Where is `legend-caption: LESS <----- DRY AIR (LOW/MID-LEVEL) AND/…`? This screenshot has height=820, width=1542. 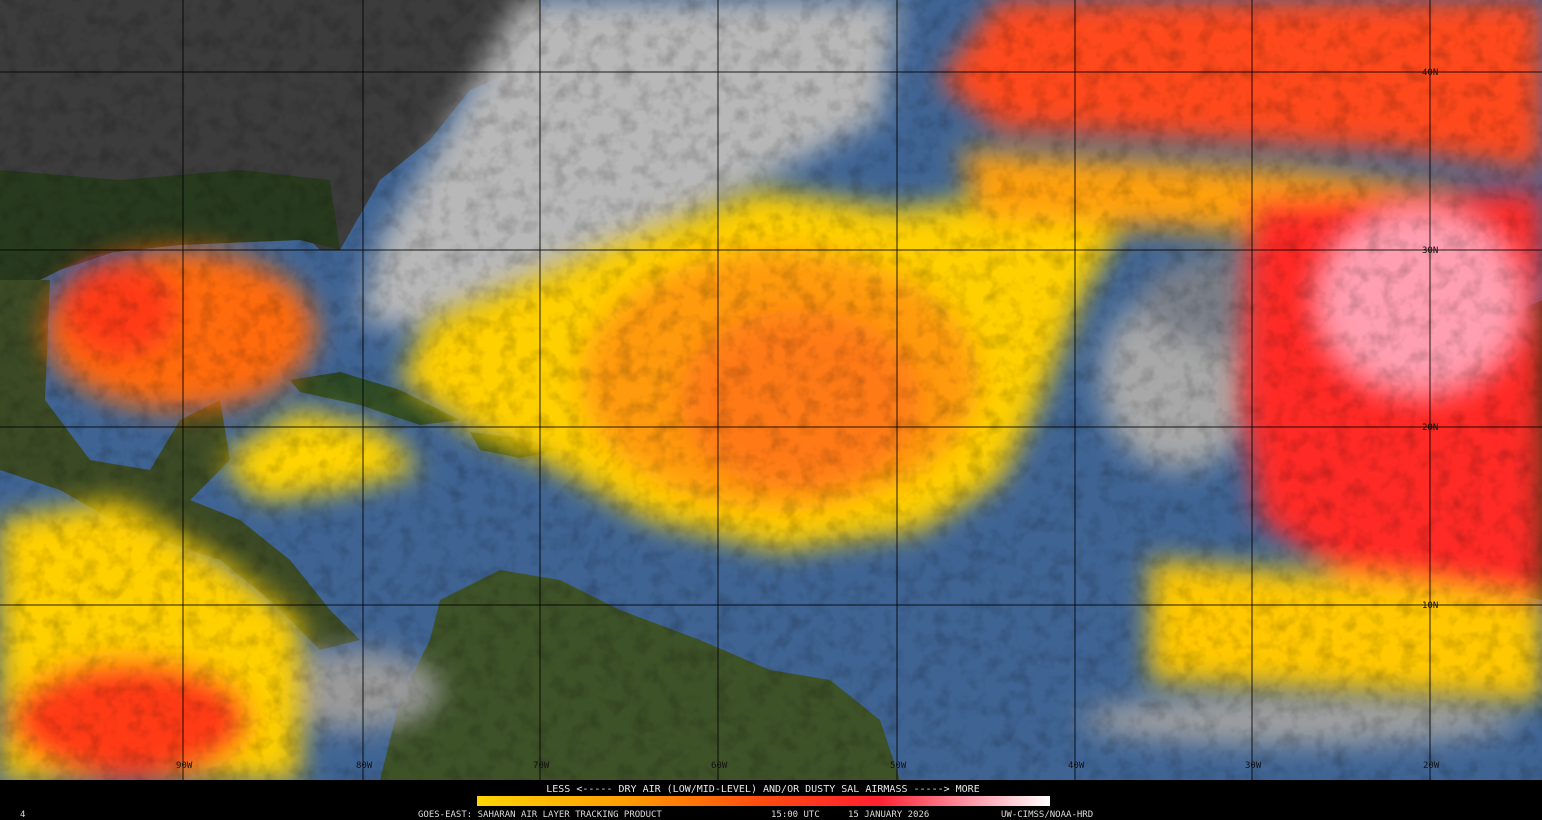 legend-caption: LESS <----- DRY AIR (LOW/MID-LEVEL) AND/… is located at coordinates (762, 789).